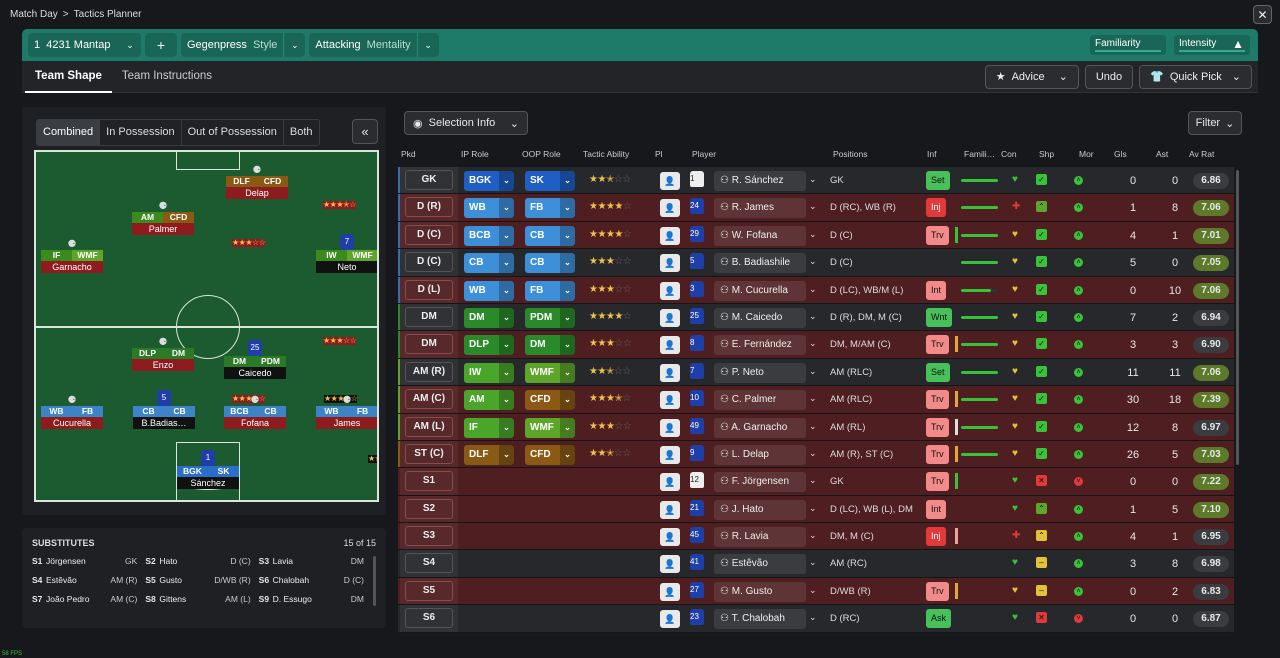 This screenshot has height=658, width=1280. Describe the element at coordinates (429, 289) in the screenshot. I see `picked-position: D (L)` at that location.